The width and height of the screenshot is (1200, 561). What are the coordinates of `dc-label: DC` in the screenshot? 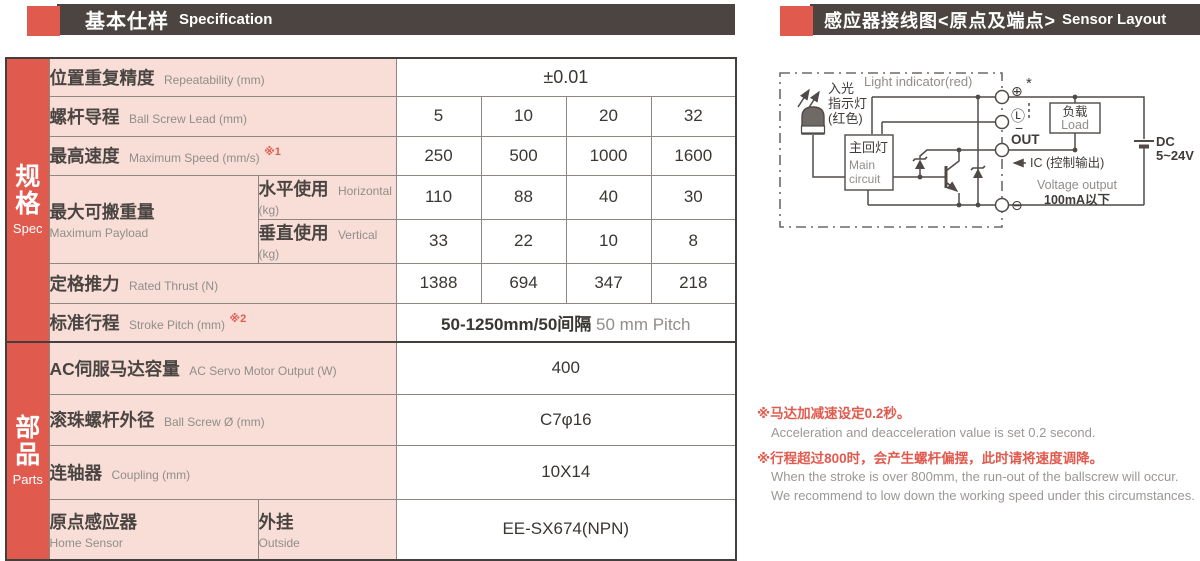 It's located at (1165, 141).